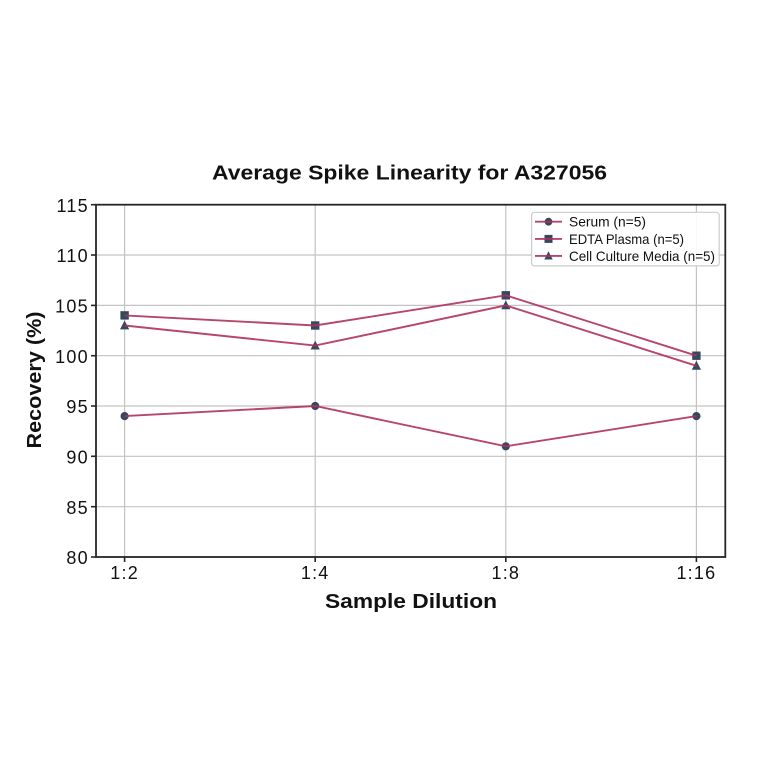  I want to click on svg-text: 80, so click(77, 558).